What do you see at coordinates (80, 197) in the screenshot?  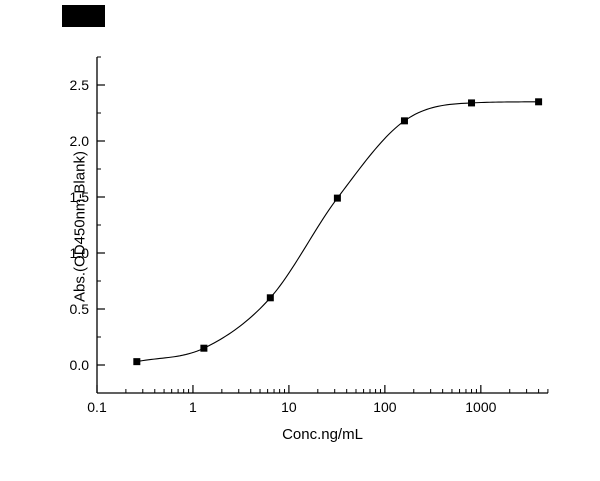 I see `y-tick-label: 1.5` at bounding box center [80, 197].